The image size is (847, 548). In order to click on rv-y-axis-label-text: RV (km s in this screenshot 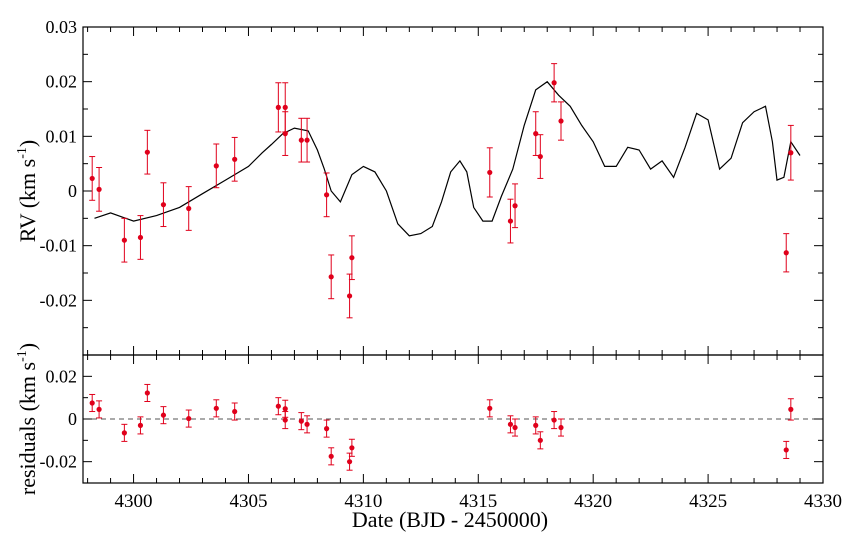, I will do `click(27, 200)`.